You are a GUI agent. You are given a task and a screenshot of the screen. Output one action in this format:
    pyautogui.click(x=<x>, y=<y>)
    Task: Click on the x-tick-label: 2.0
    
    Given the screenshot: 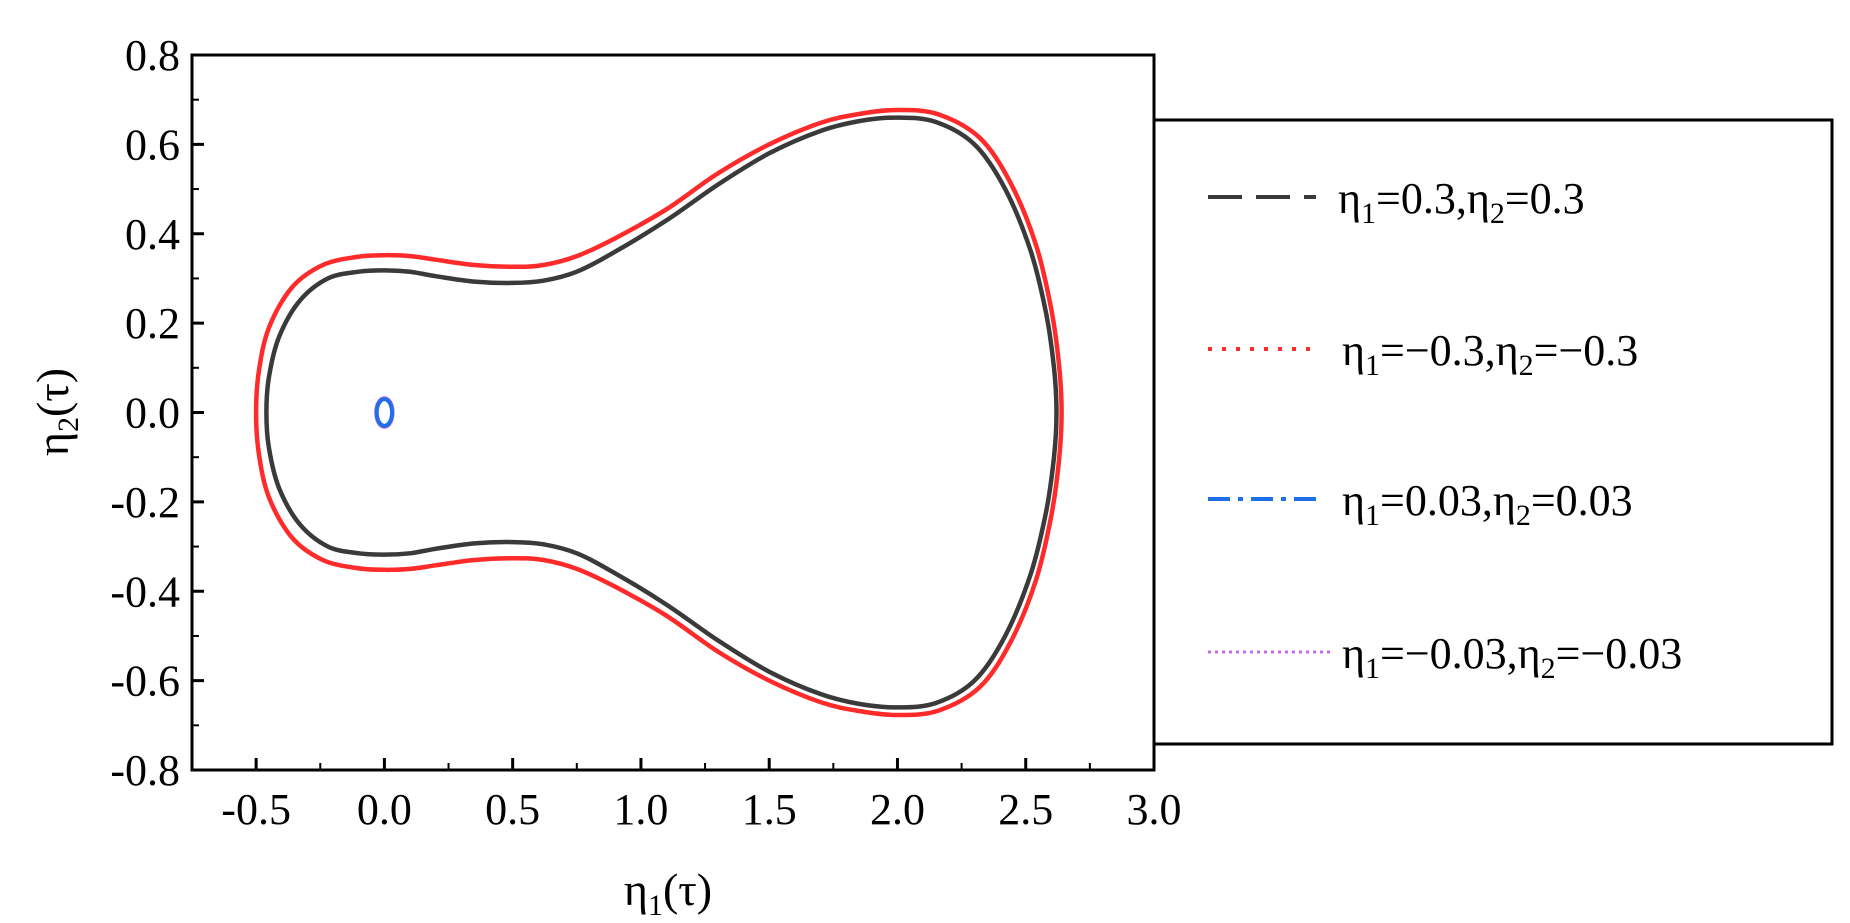 What is the action you would take?
    pyautogui.click(x=897, y=809)
    